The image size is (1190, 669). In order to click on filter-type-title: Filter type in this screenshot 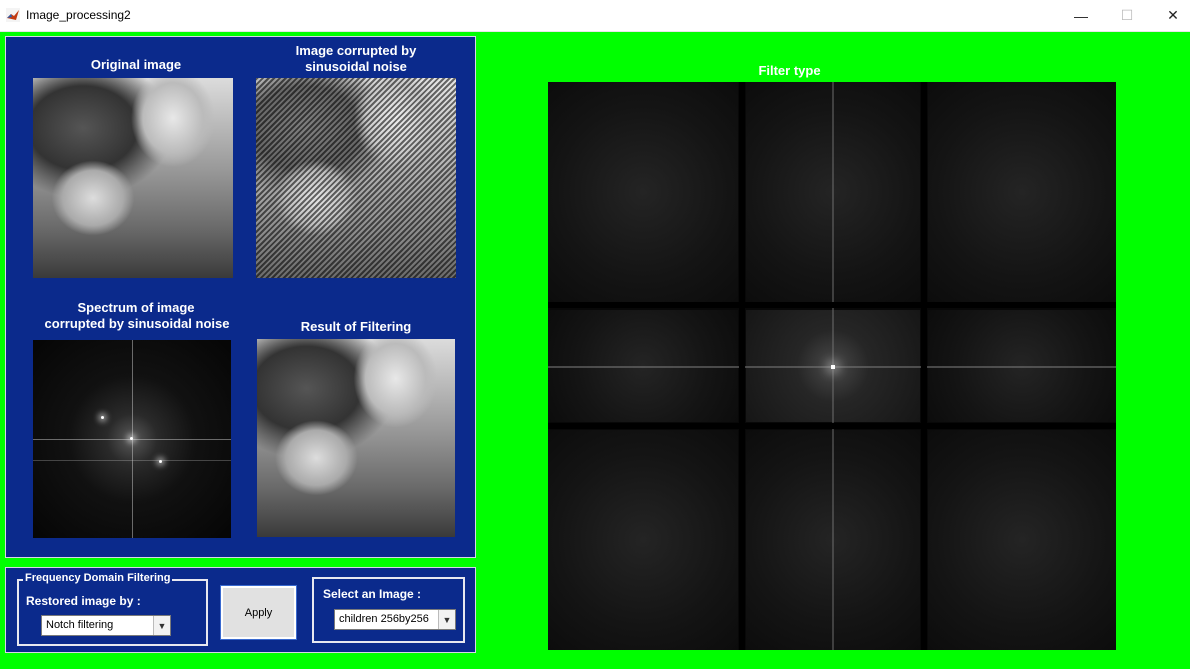, I will do `click(789, 70)`.